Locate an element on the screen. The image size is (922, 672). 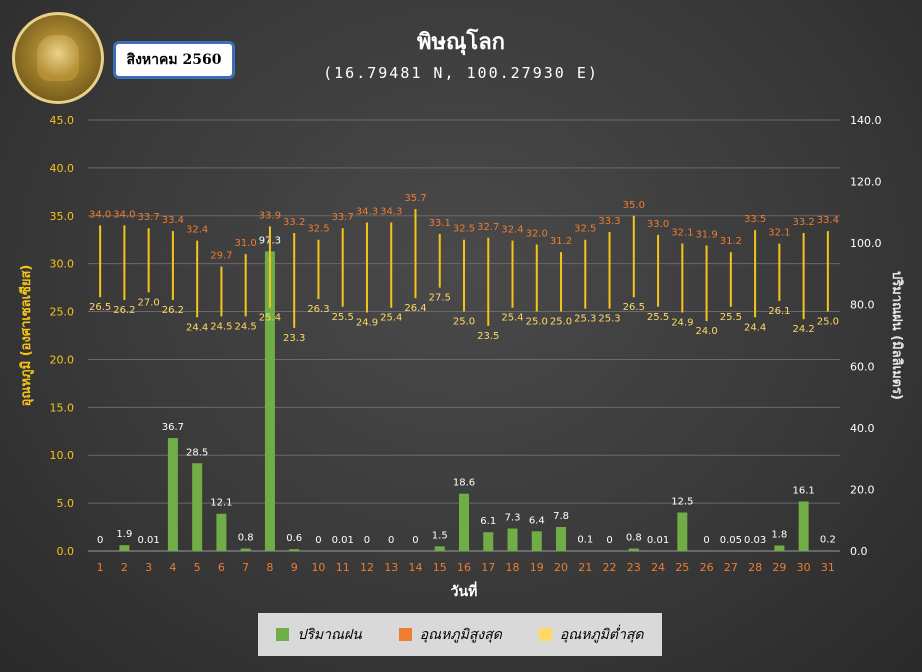
tmax-data-label: 33.5 is located at coordinates (755, 219).